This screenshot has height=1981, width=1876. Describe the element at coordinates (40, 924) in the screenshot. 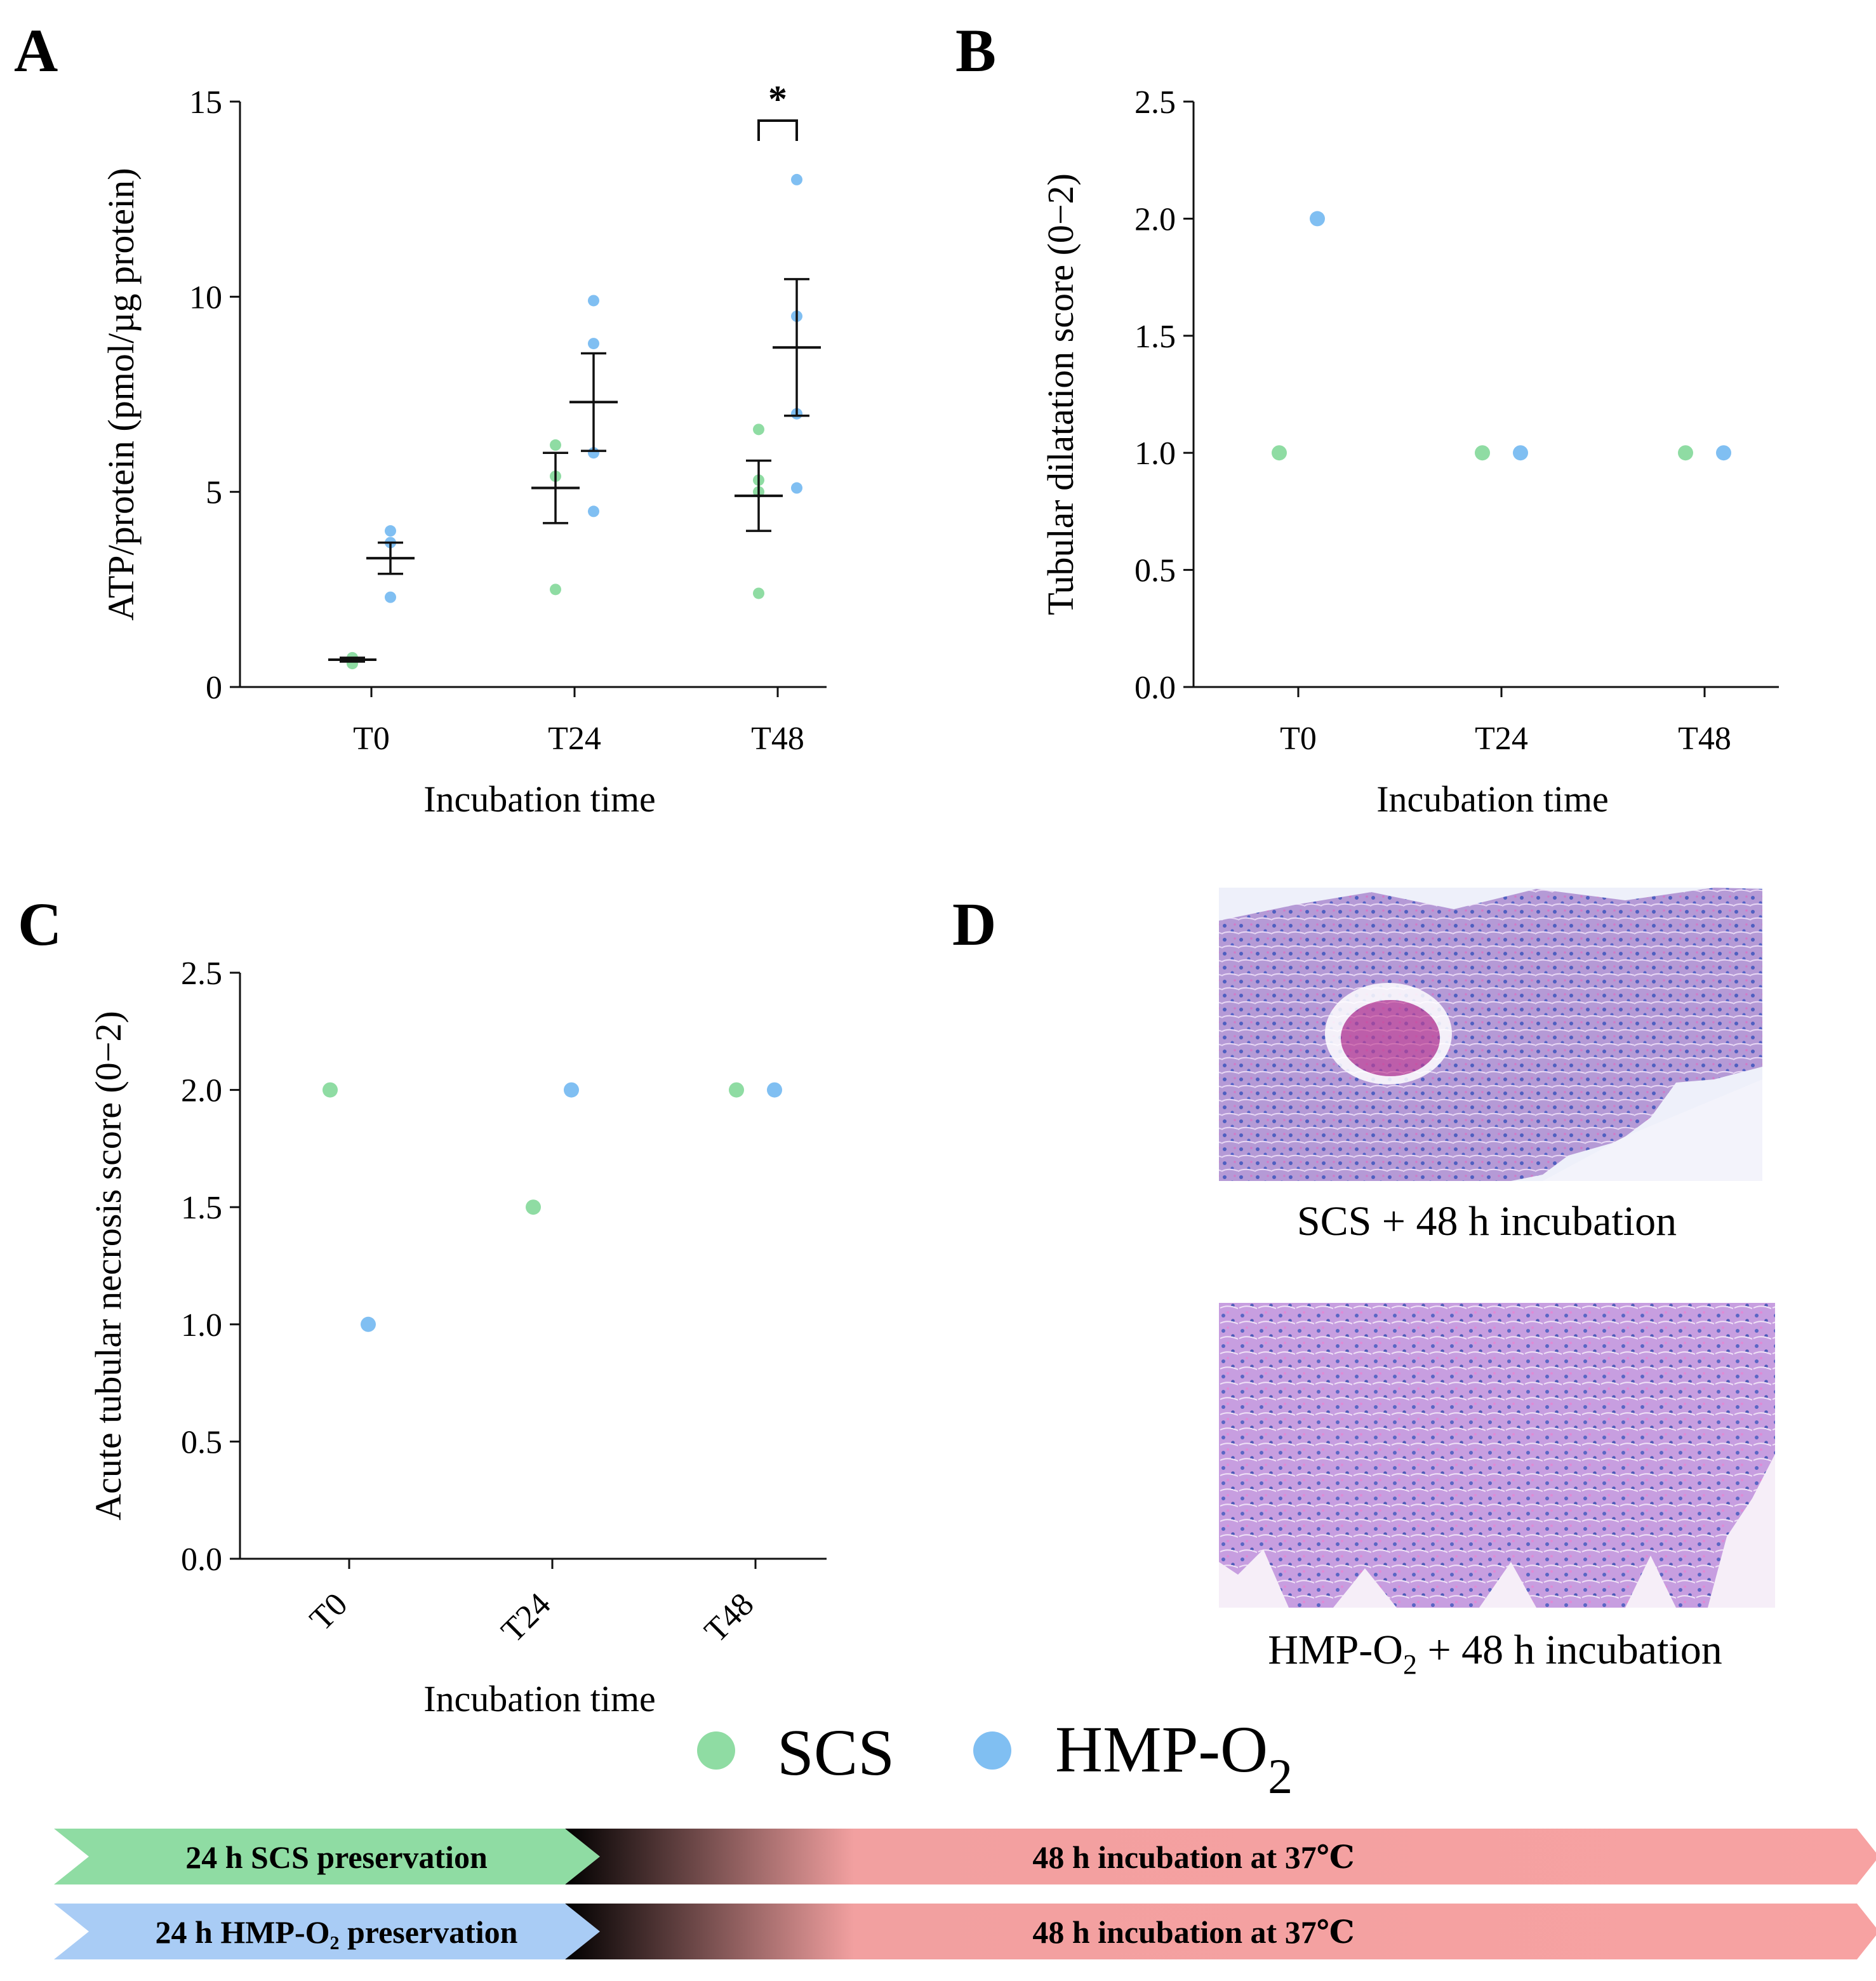

I see `panel-letter-c: C` at that location.